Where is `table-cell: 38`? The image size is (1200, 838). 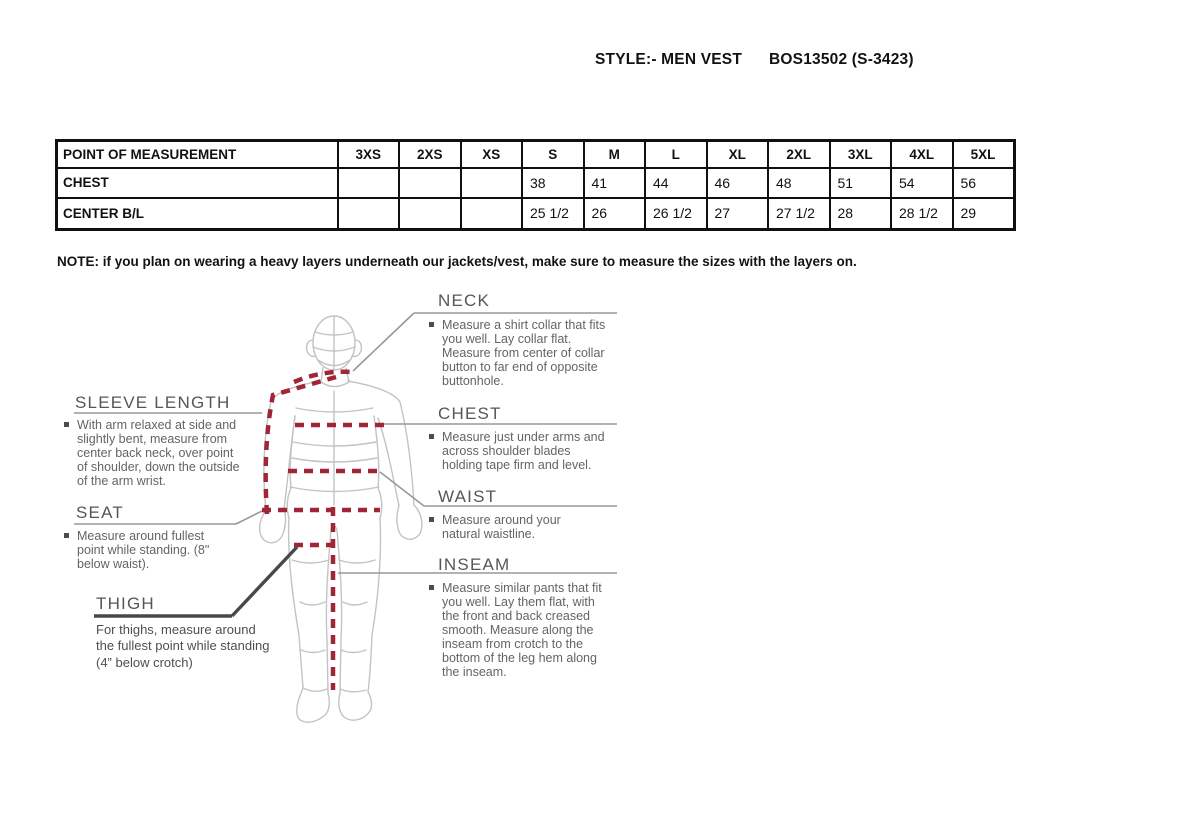
table-cell: 38 is located at coordinates (553, 182).